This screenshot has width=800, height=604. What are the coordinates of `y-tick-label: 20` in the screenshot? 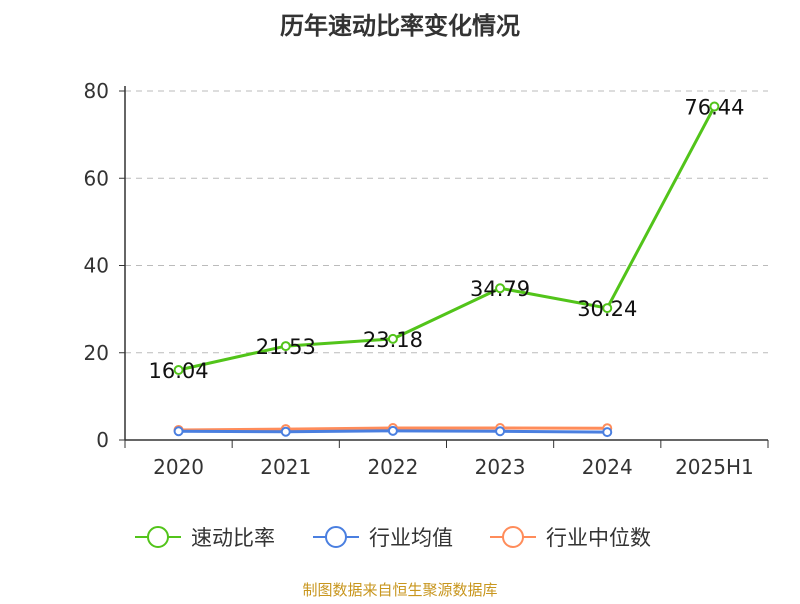 It's located at (96, 353).